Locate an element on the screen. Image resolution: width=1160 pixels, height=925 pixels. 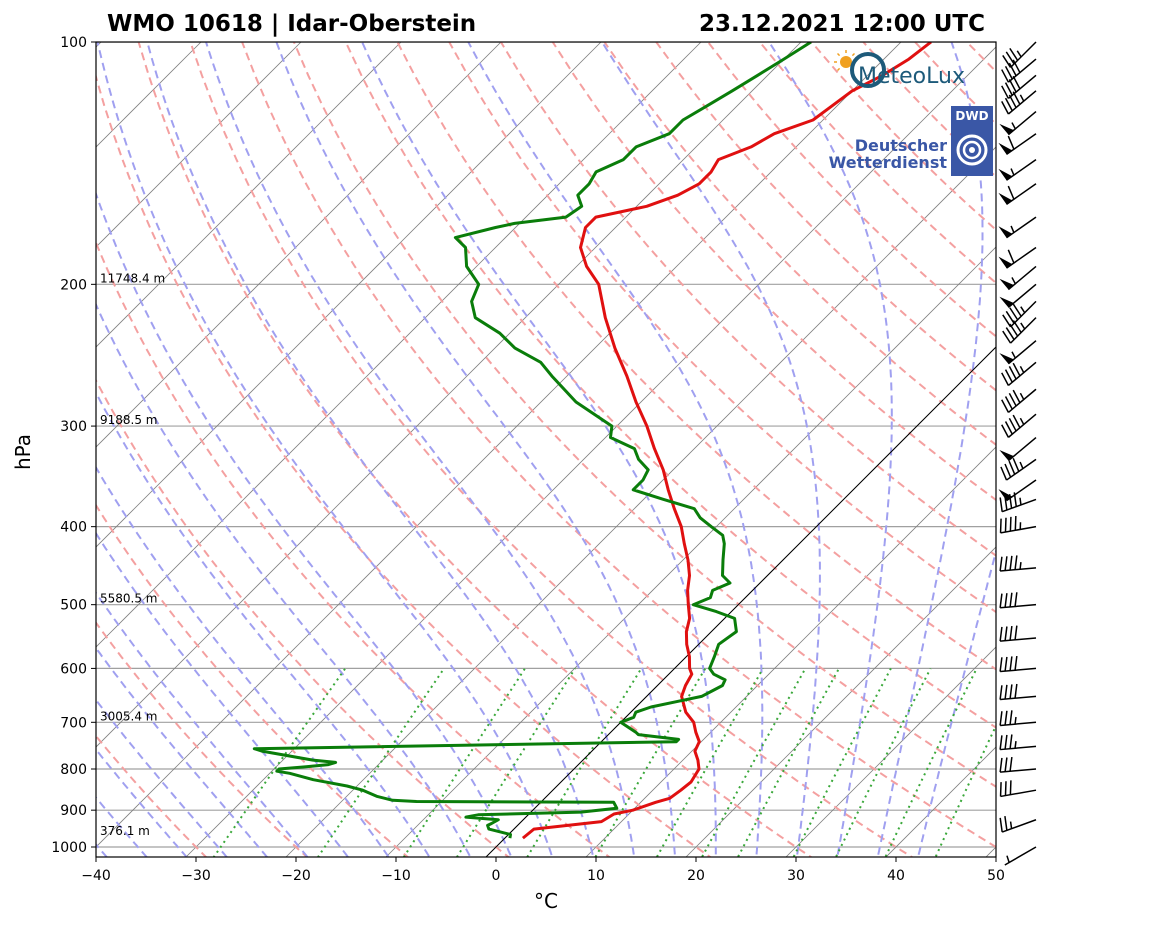
meteolux-text: MeteoLux is located at coordinates (911, 76).